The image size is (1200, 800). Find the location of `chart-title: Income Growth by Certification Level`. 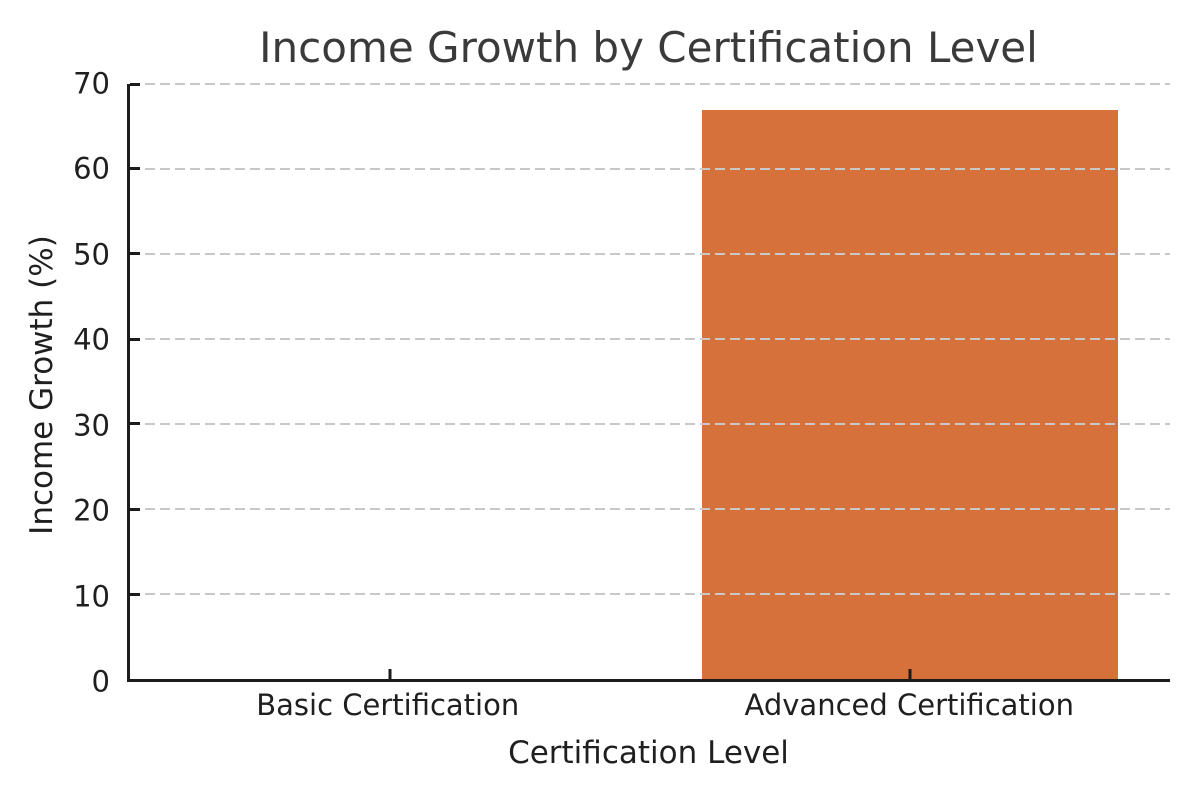

chart-title: Income Growth by Certification Level is located at coordinates (648, 47).